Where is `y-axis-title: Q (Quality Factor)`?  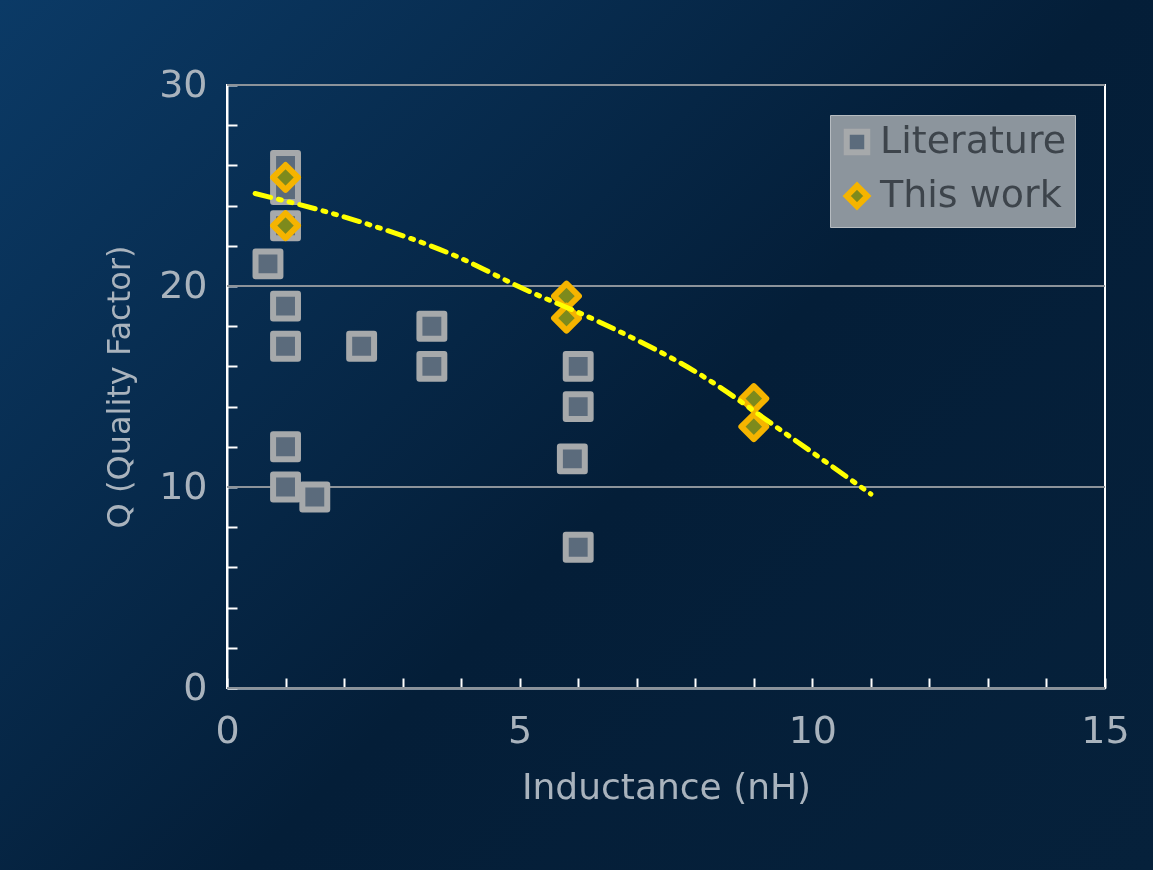 y-axis-title: Q (Quality Factor) is located at coordinates (119, 387).